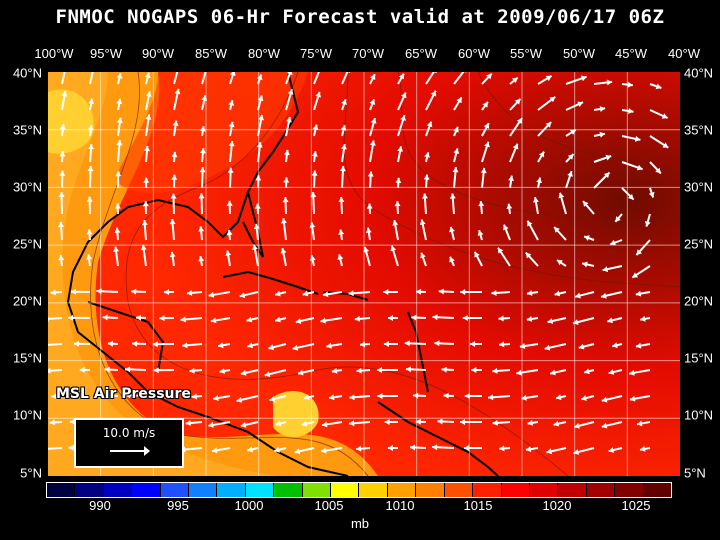 The height and width of the screenshot is (540, 720). Describe the element at coordinates (360, 523) in the screenshot. I see `colorbar-unit: mb` at that location.